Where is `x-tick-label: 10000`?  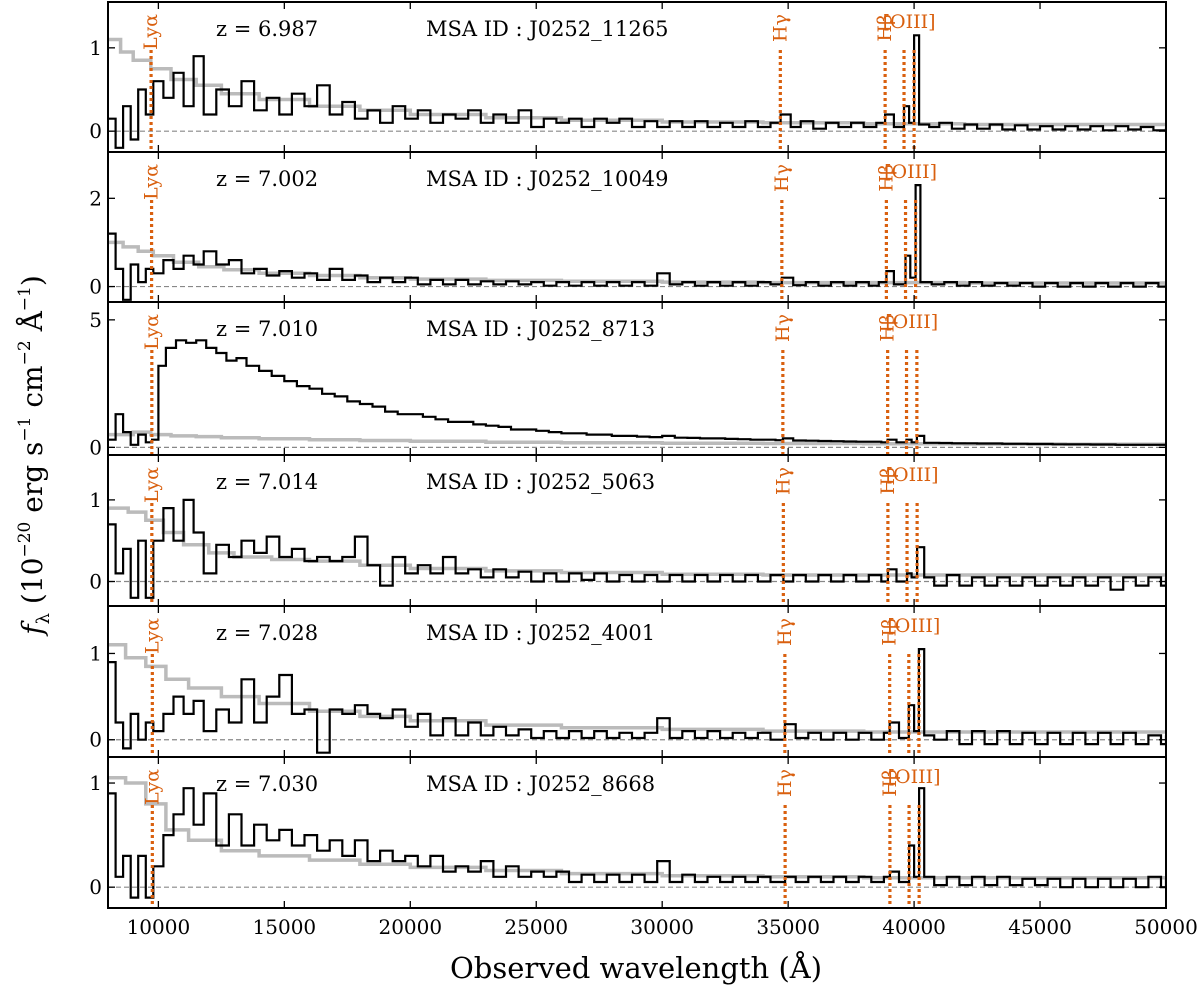 x-tick-label: 10000 is located at coordinates (159, 927).